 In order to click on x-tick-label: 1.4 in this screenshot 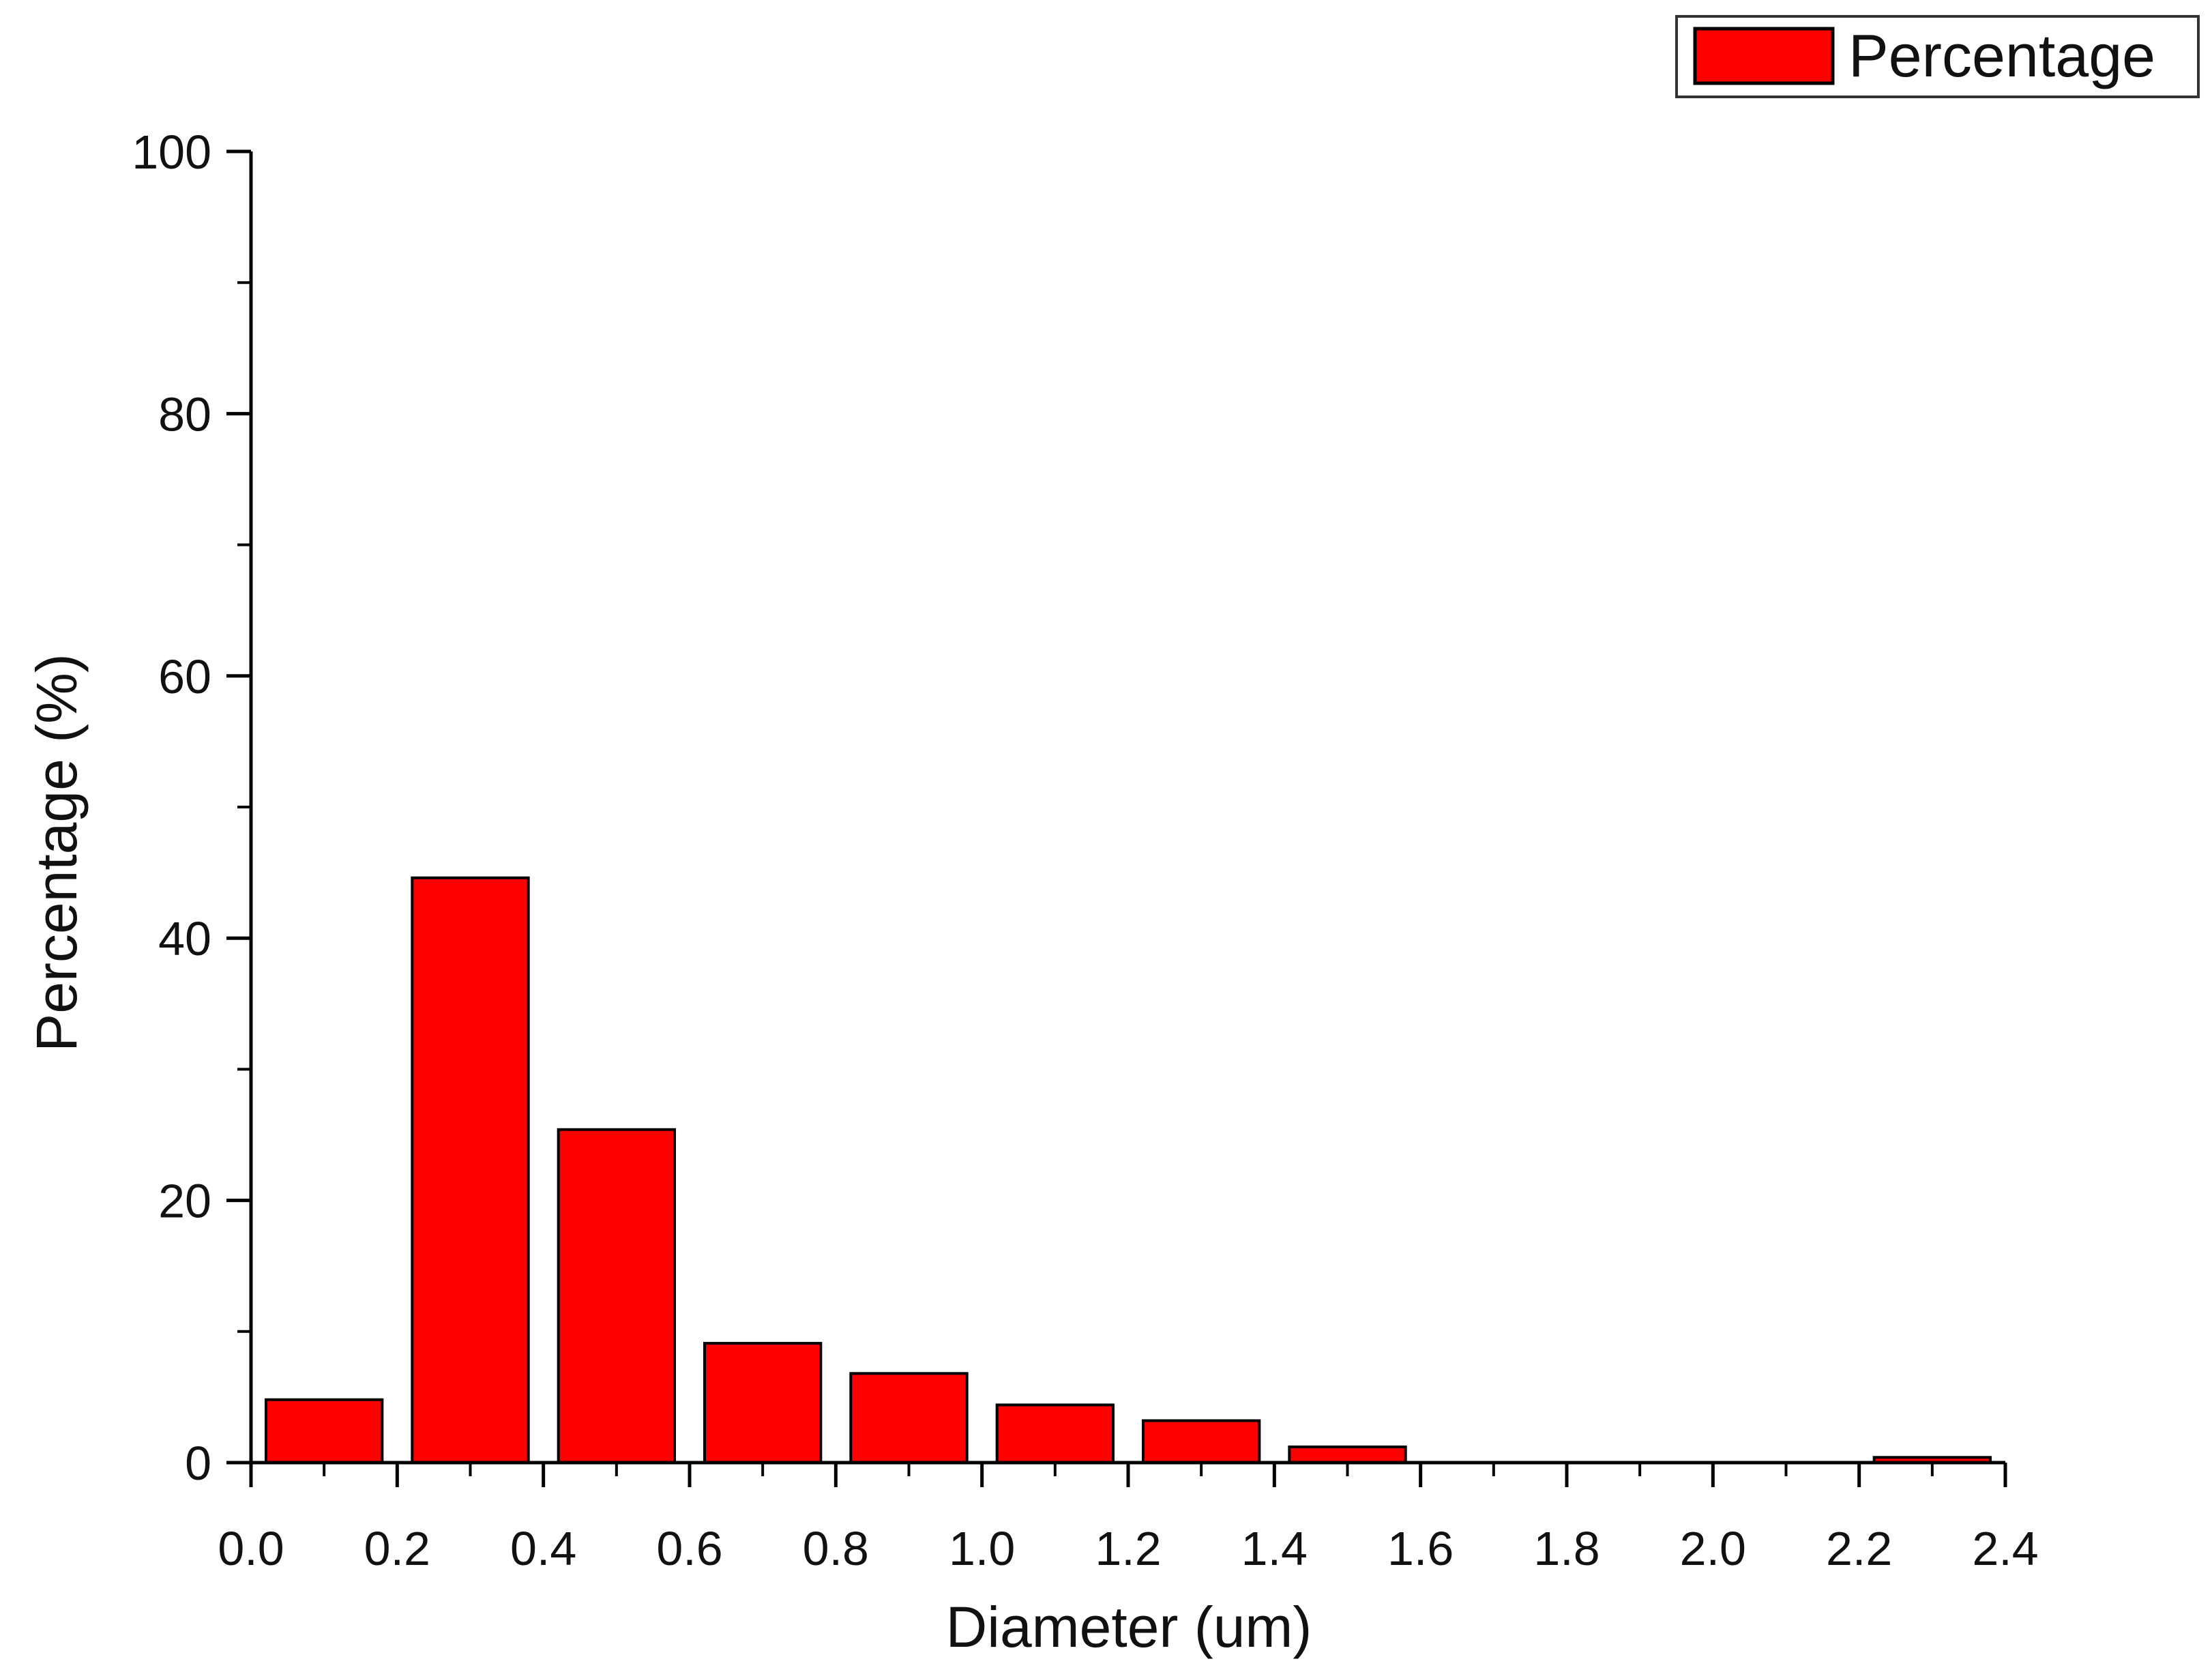, I will do `click(1274, 1548)`.